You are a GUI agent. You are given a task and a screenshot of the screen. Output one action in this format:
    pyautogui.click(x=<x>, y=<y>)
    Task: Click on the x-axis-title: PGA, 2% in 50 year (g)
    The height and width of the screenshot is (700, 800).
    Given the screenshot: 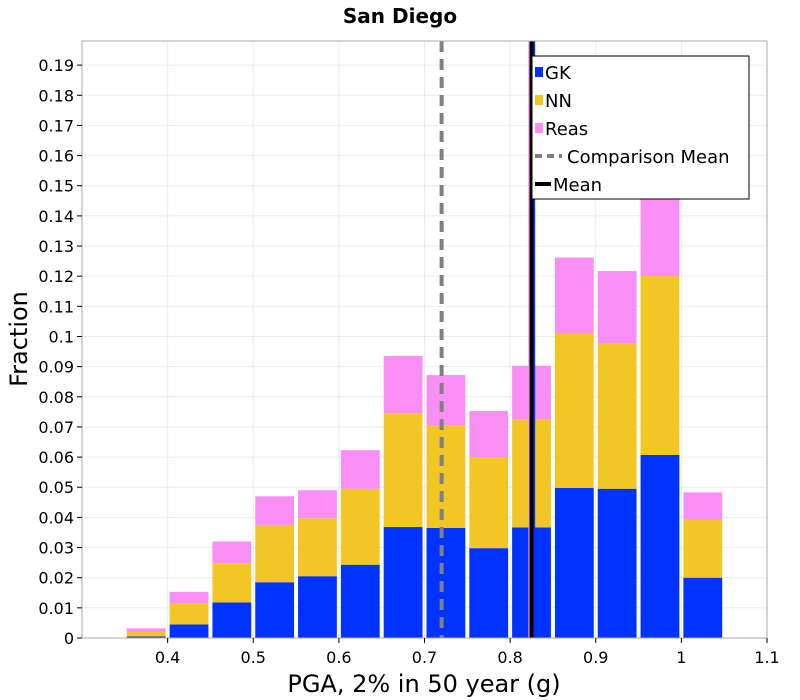 What is the action you would take?
    pyautogui.click(x=423, y=684)
    